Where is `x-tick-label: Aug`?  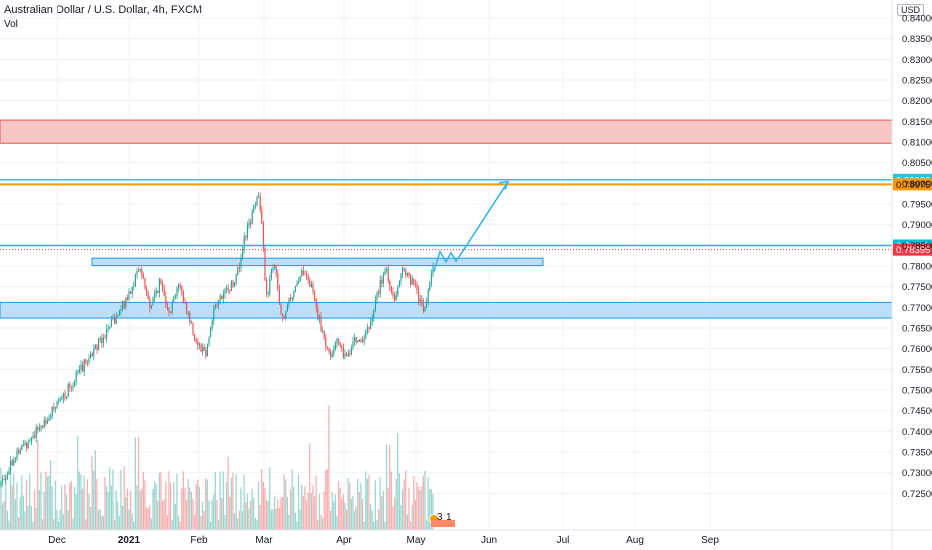
x-tick-label: Aug is located at coordinates (635, 540).